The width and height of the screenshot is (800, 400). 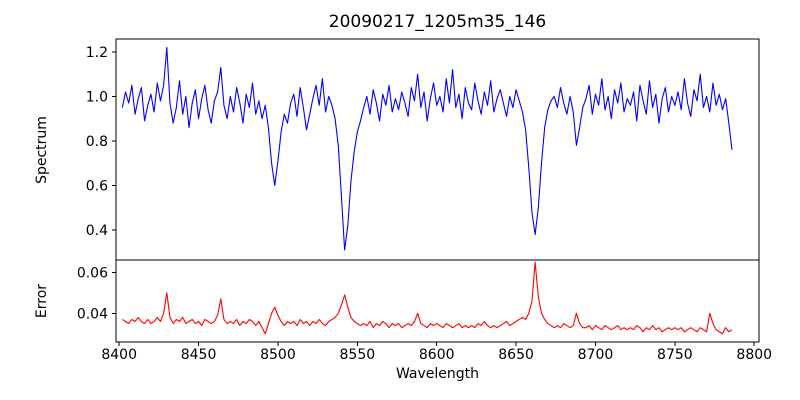 I want to click on spectrum-y-tick-label: 0.4, so click(x=97, y=231).